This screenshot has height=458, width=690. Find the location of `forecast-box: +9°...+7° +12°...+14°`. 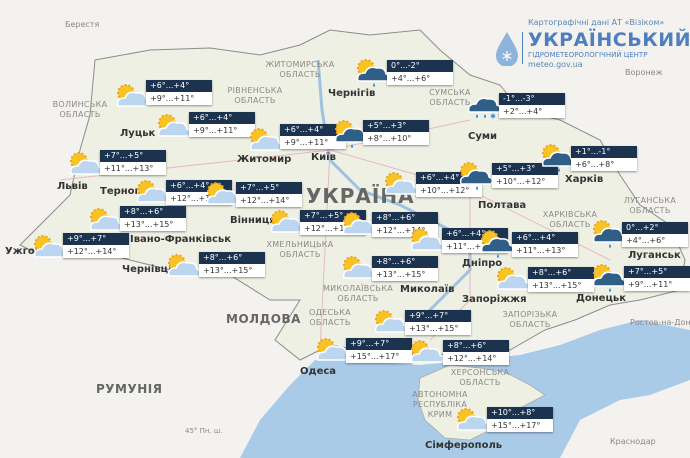

forecast-box: +9°...+7° +12°...+14° is located at coordinates (96, 245).